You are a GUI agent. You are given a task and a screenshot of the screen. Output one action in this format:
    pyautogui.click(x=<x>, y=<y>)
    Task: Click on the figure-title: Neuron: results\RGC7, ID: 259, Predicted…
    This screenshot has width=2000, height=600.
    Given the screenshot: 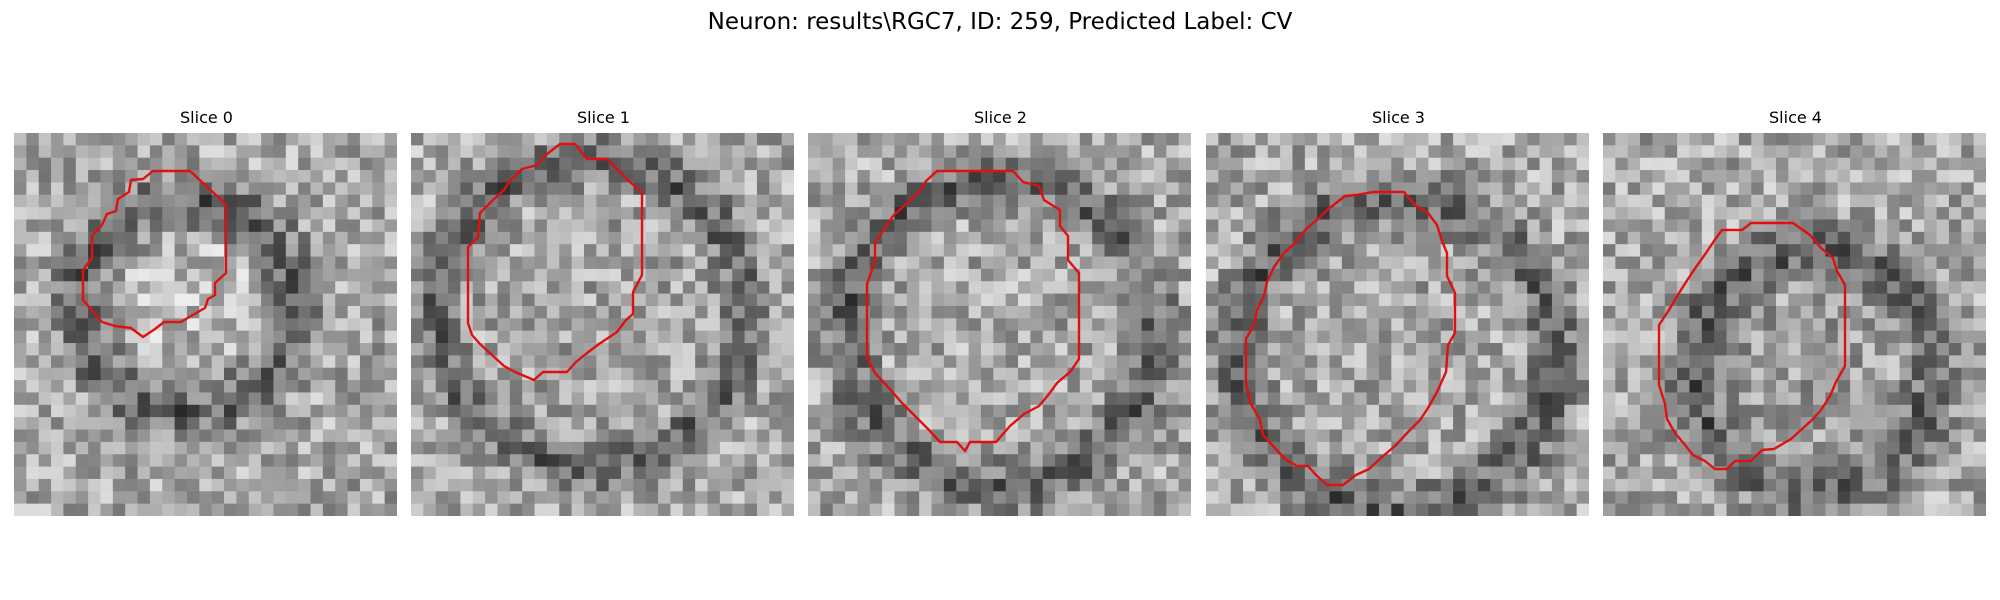 What is the action you would take?
    pyautogui.click(x=1000, y=22)
    